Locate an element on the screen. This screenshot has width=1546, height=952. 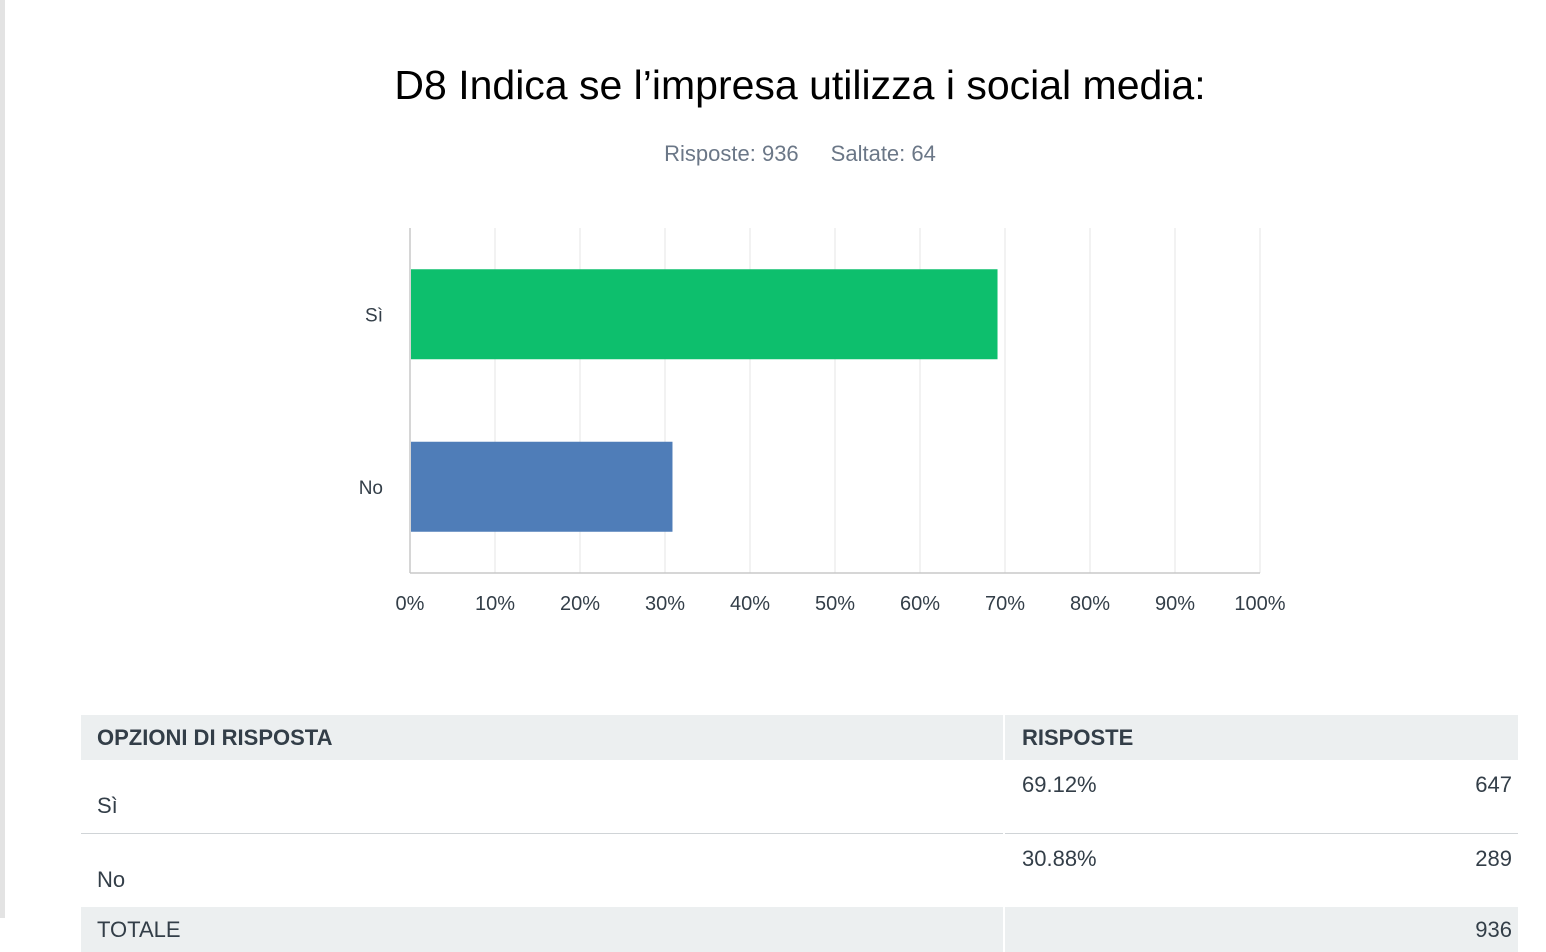
total-spacer is located at coordinates (1180, 929).